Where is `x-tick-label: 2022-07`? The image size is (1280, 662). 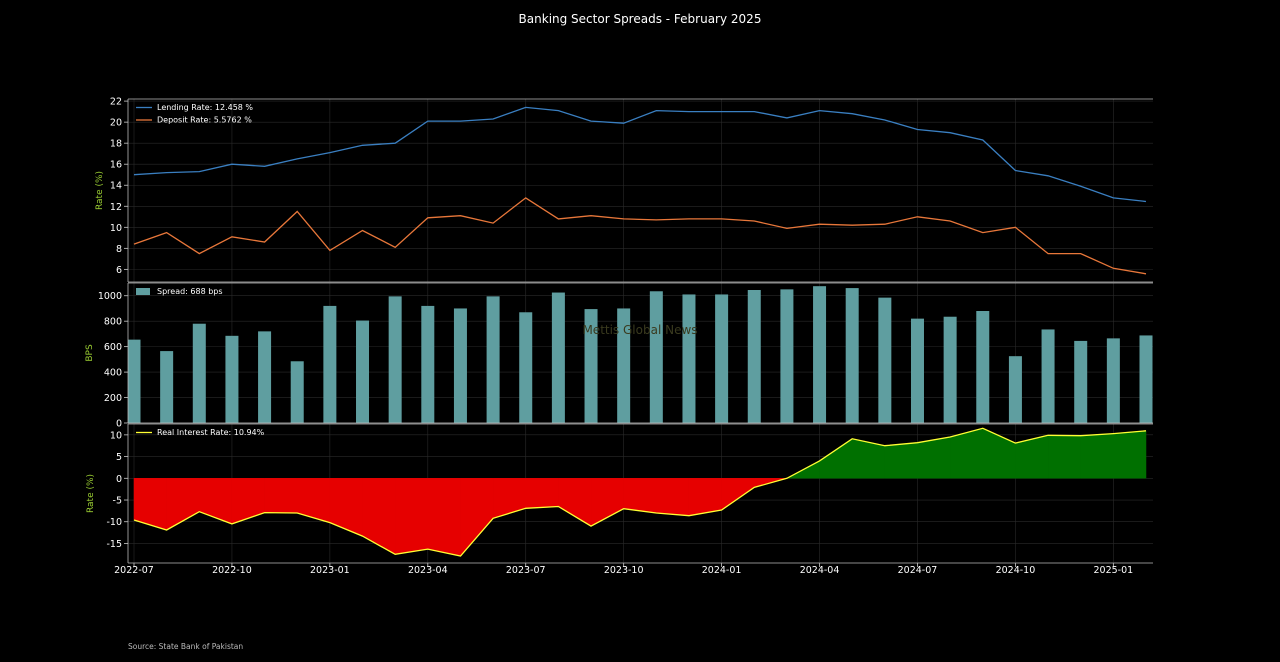
x-tick-label: 2022-07 is located at coordinates (134, 570).